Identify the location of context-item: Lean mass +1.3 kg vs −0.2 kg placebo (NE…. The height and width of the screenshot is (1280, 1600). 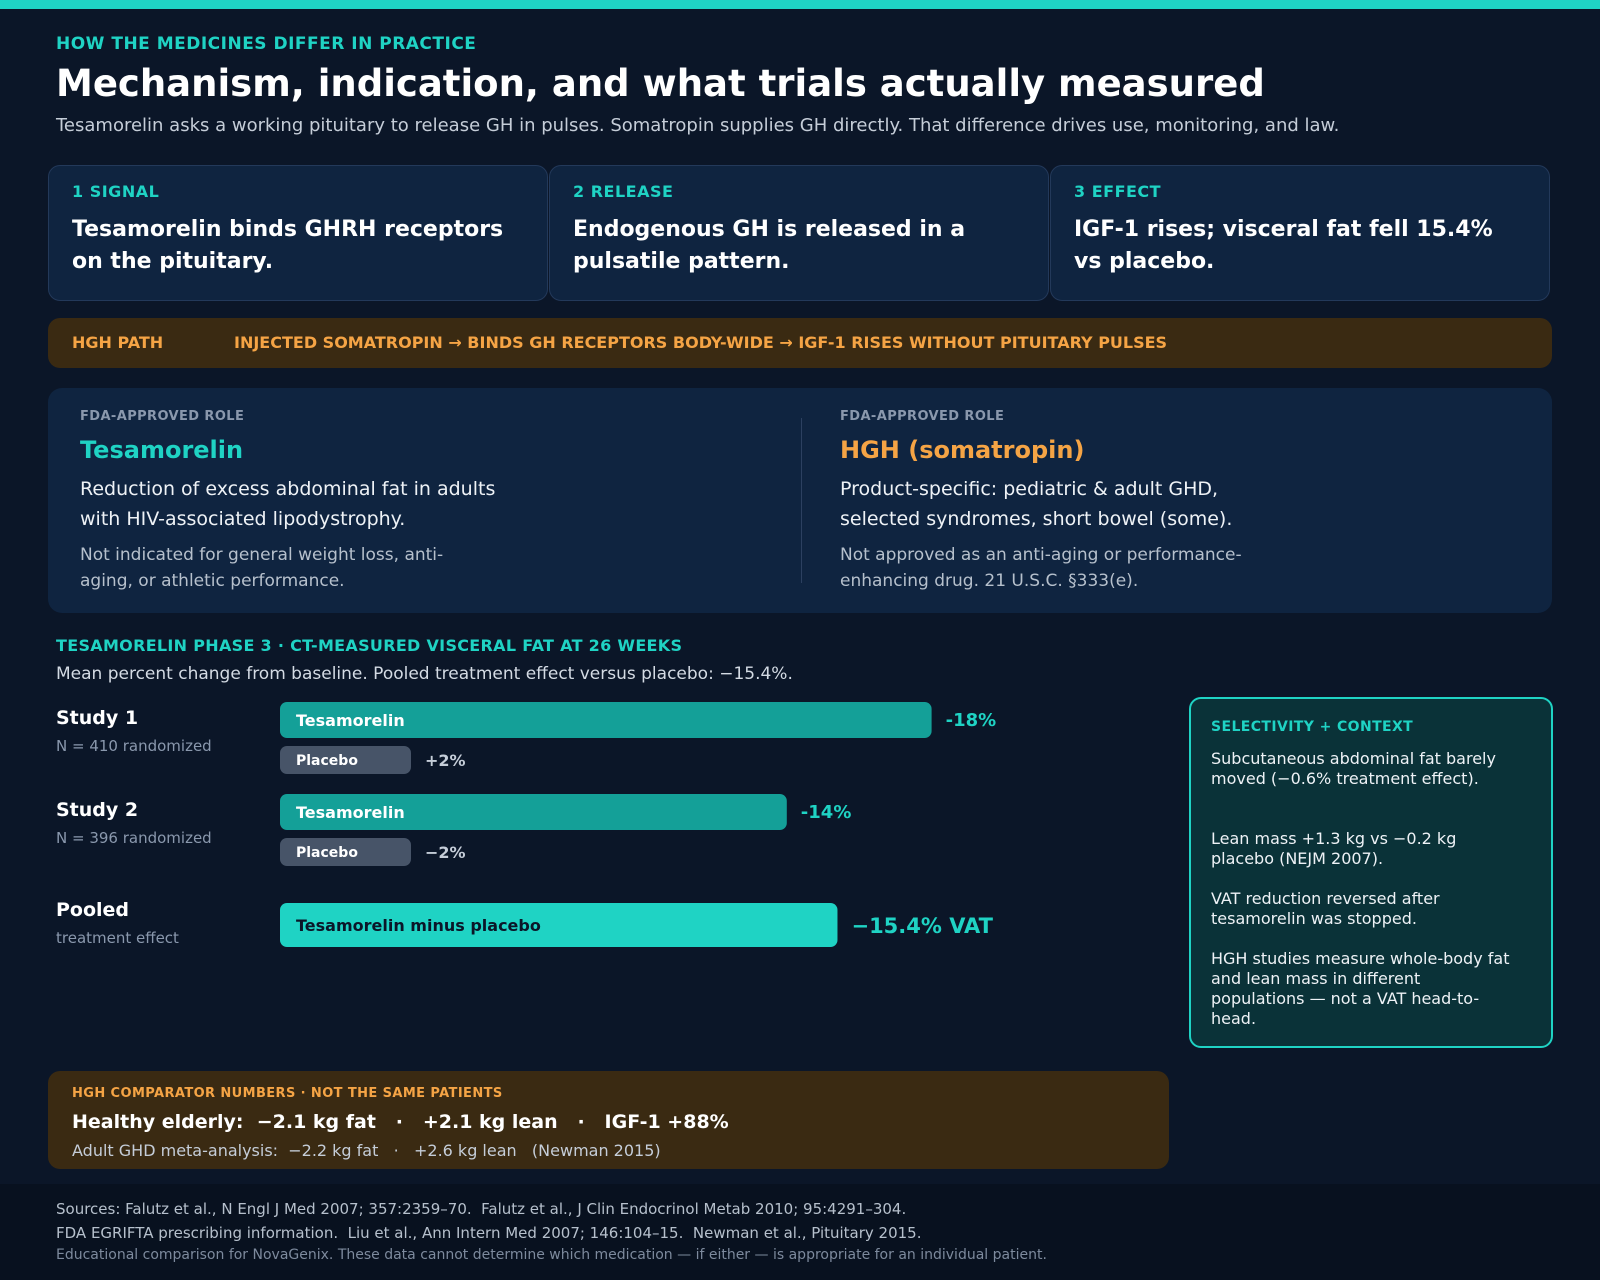
(1334, 848).